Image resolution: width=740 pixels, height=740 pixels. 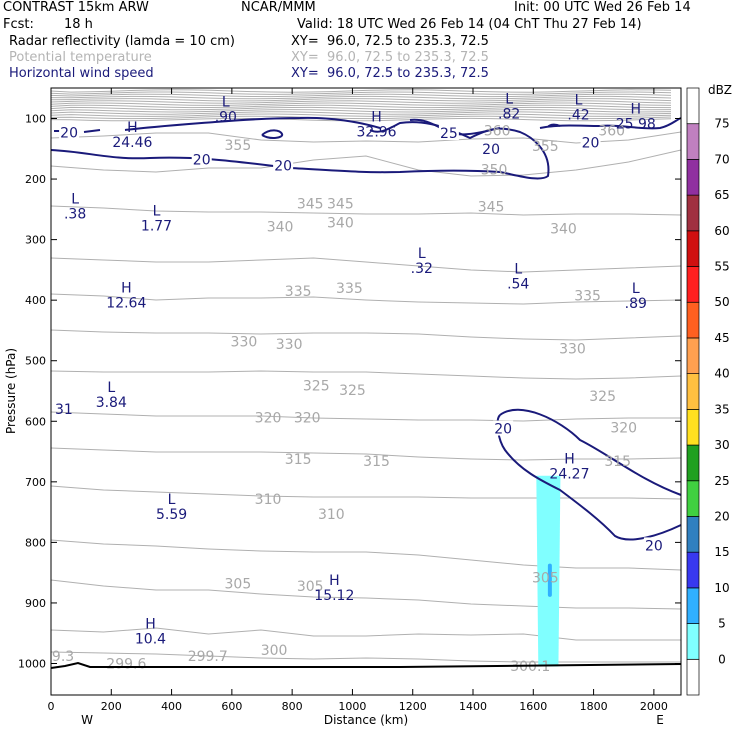 What do you see at coordinates (721, 231) in the screenshot?
I see `colorbar-level-label: 60` at bounding box center [721, 231].